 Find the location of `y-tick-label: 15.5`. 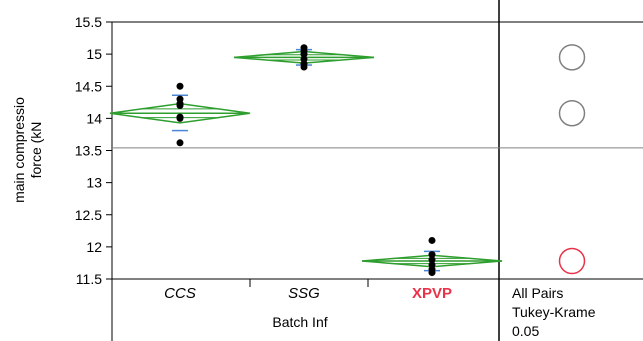

y-tick-label: 15.5 is located at coordinates (88, 22).